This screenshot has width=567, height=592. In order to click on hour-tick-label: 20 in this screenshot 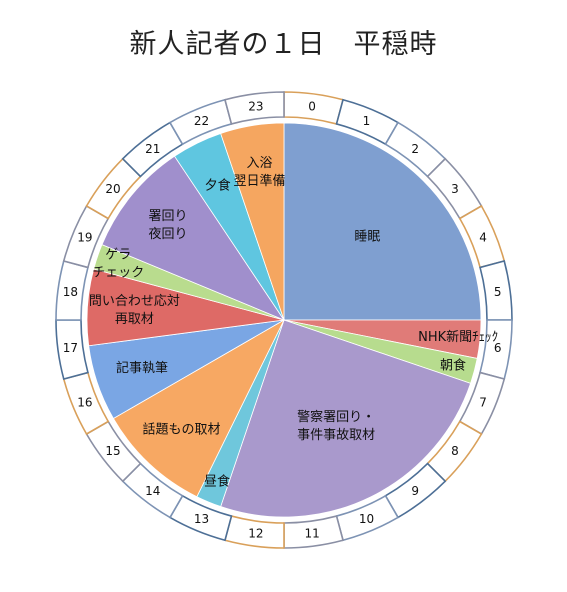, I will do `click(112, 189)`.